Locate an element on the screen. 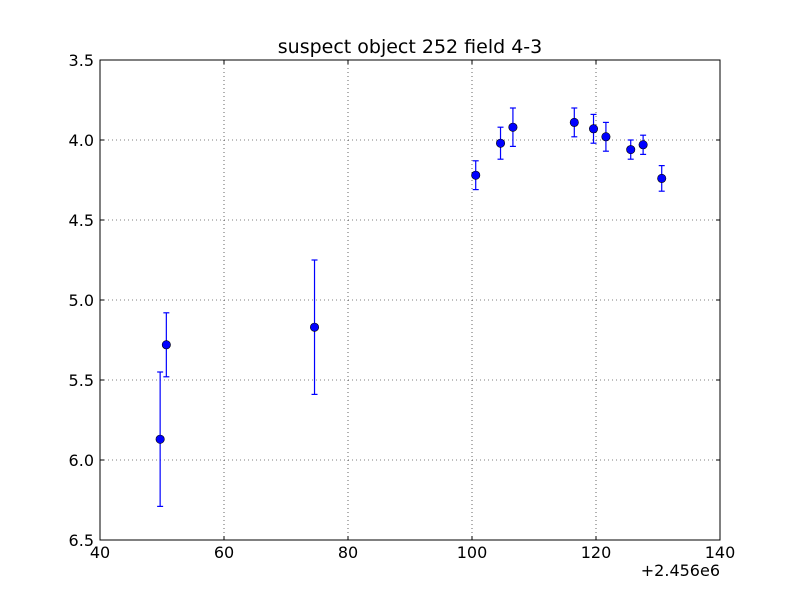 The height and width of the screenshot is (600, 800). y-tick-label: 5.5 is located at coordinates (81, 380).